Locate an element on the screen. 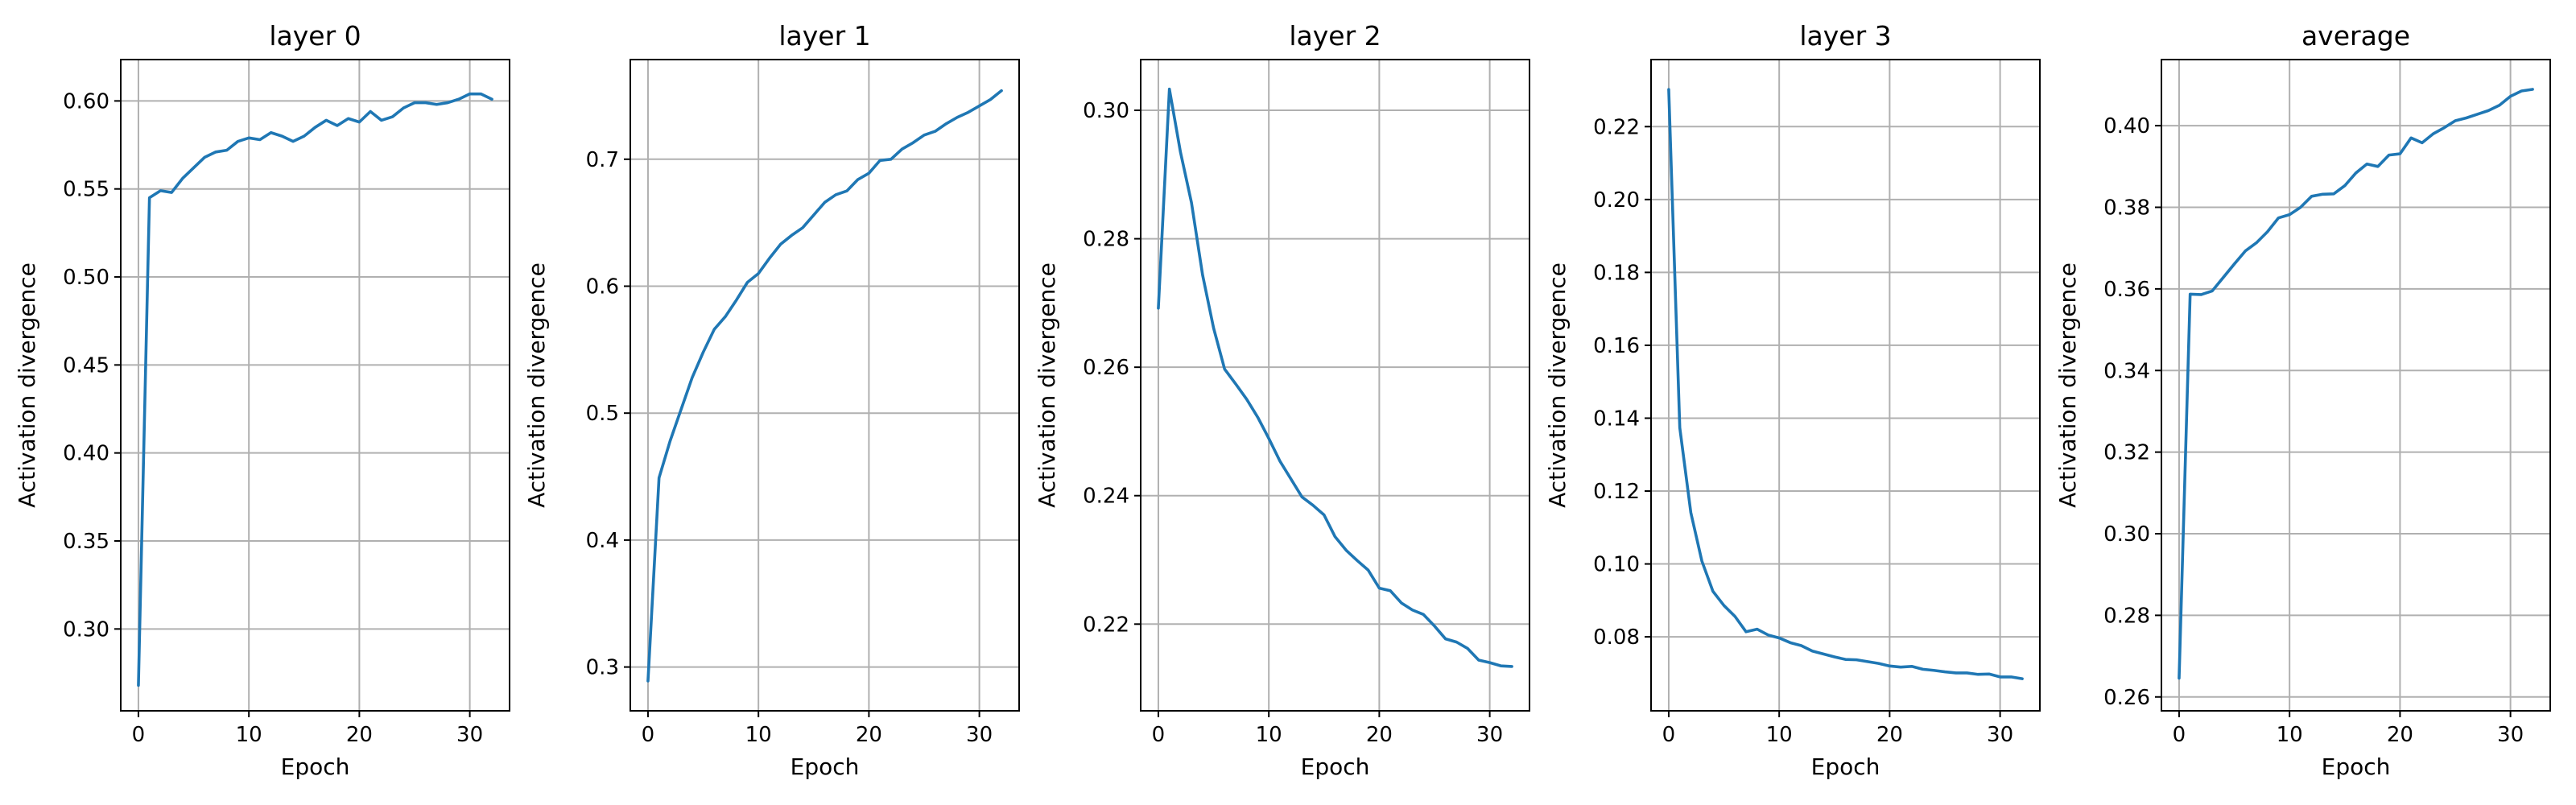  y-tick-label: 0.55 is located at coordinates (86, 190).